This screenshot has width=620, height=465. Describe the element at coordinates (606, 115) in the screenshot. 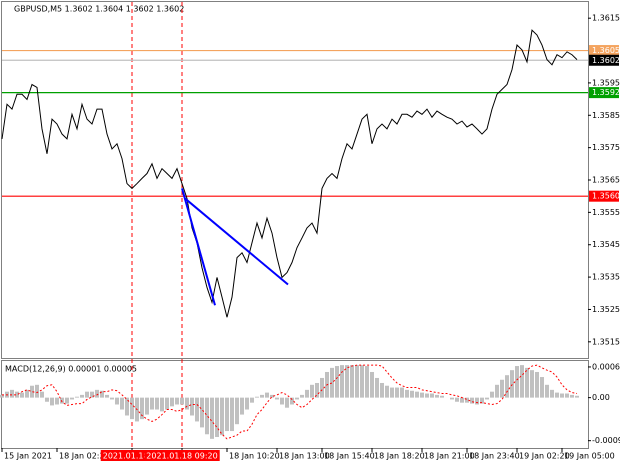

I see `y-tick-label: 1.3585` at that location.